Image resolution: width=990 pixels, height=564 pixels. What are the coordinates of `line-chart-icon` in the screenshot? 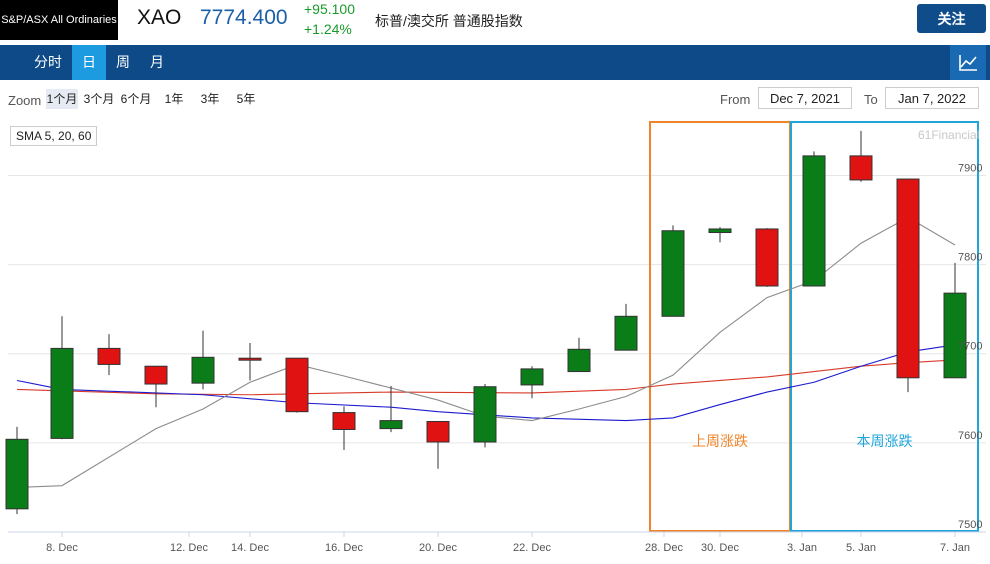 It's located at (968, 62).